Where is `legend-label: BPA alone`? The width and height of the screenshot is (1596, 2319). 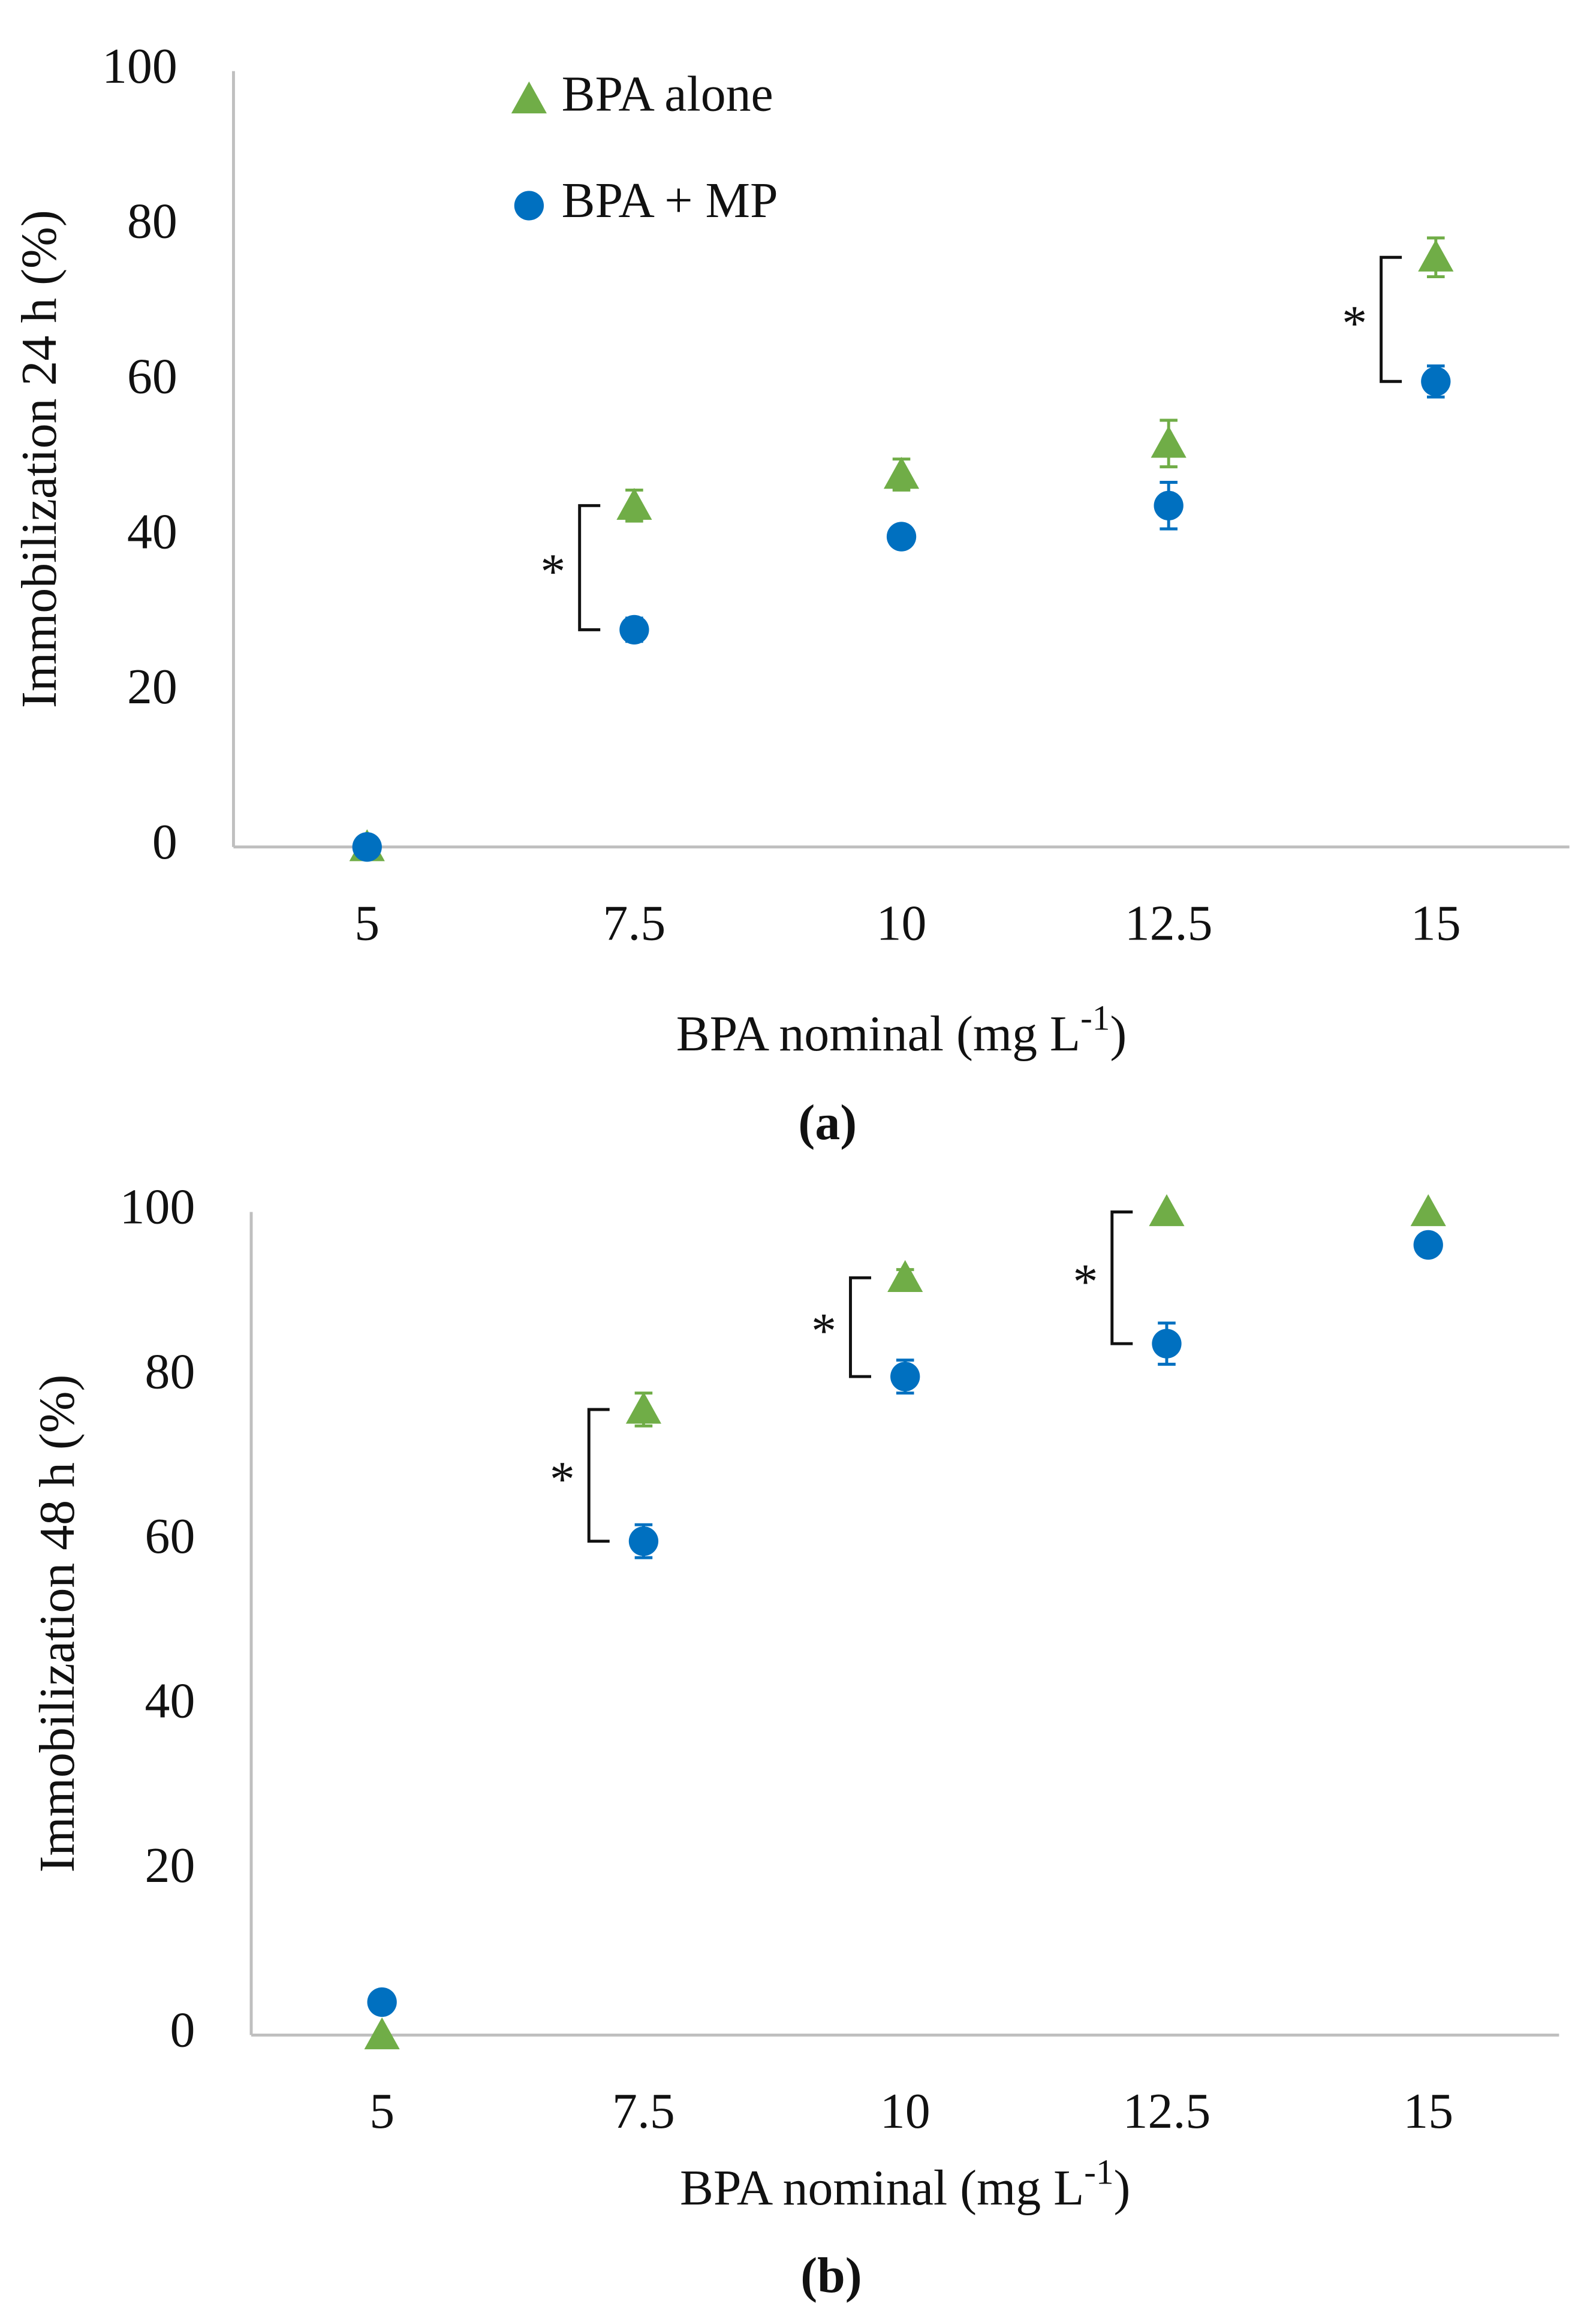 legend-label: BPA alone is located at coordinates (667, 94).